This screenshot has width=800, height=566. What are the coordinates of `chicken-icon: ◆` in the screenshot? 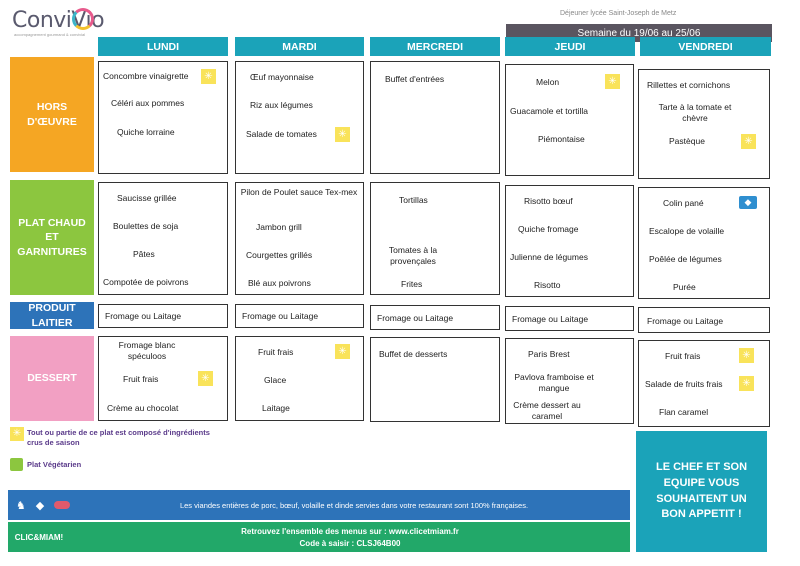 It's located at (40, 505).